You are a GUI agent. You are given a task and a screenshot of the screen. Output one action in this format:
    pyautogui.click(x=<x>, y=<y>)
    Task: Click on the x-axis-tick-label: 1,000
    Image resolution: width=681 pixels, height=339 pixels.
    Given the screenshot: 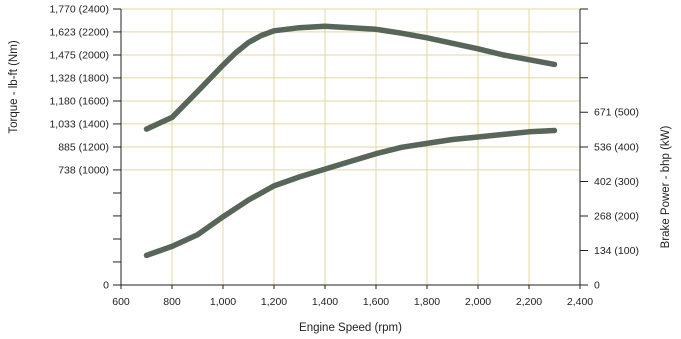 What is the action you would take?
    pyautogui.click(x=223, y=302)
    